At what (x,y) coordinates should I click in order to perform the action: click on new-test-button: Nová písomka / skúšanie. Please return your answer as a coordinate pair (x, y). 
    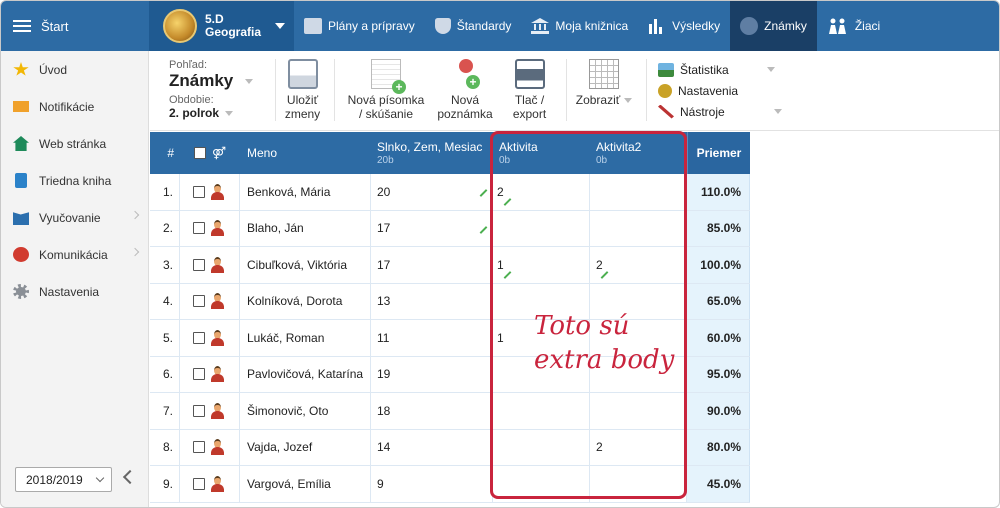
    Looking at the image, I should click on (386, 90).